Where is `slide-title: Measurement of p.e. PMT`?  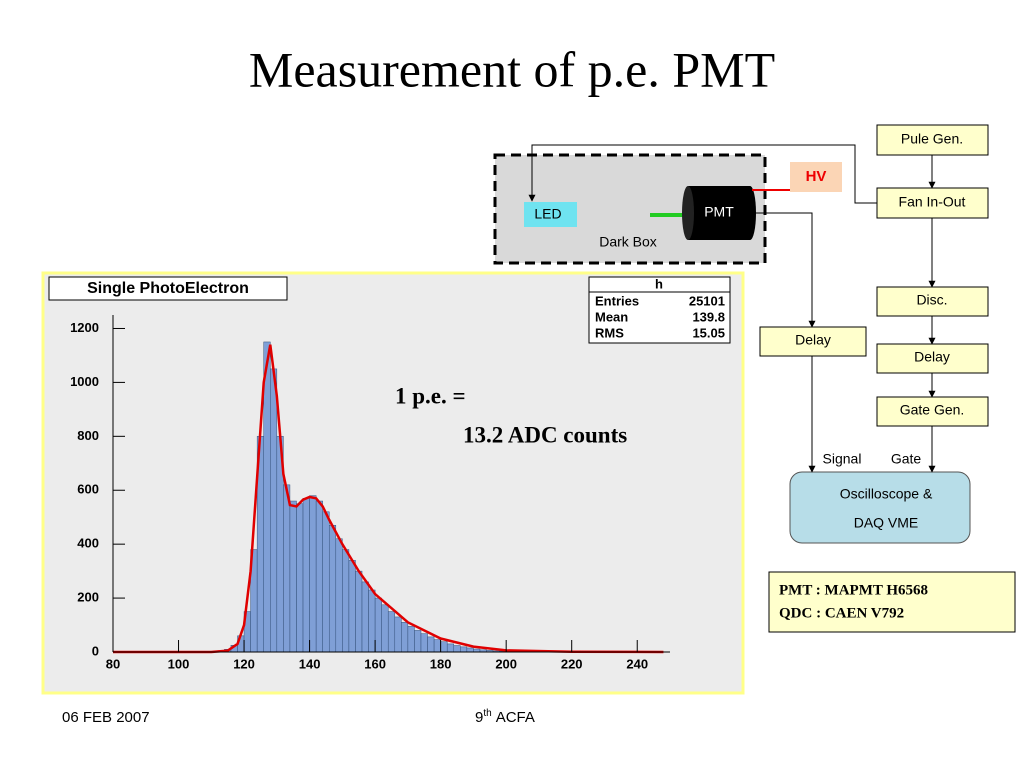
slide-title: Measurement of p.e. PMT is located at coordinates (512, 69).